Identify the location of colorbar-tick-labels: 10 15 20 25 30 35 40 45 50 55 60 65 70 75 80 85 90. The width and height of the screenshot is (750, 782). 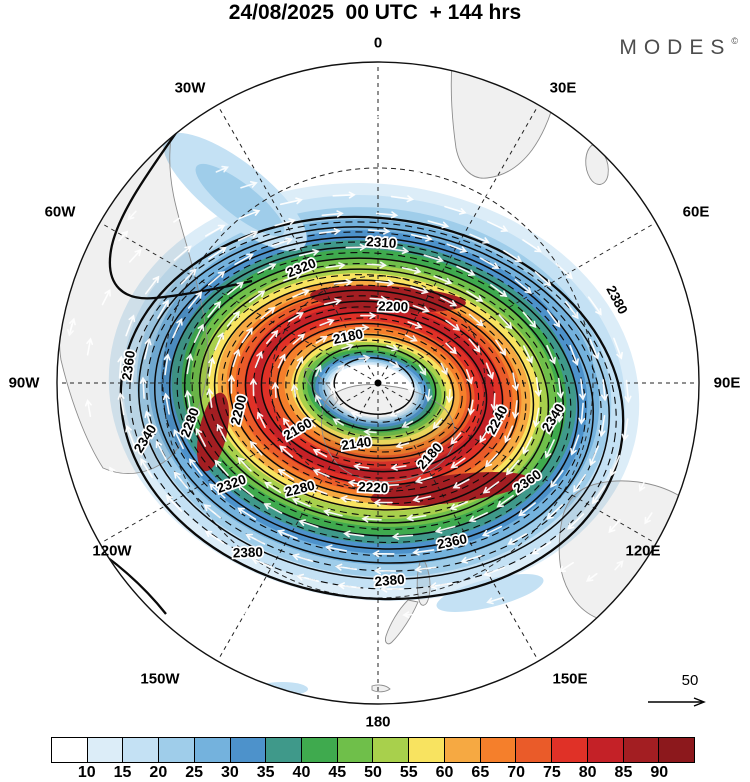
(375, 773).